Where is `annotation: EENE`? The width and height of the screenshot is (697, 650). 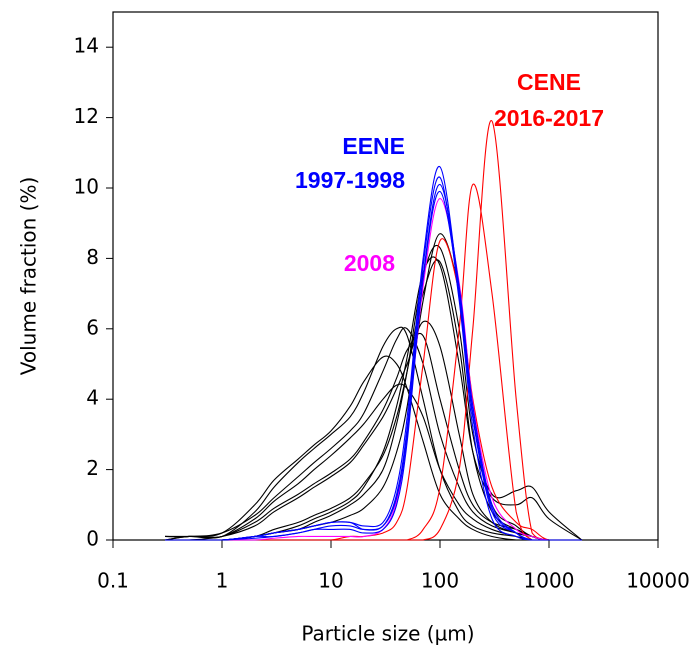
annotation: EENE is located at coordinates (373, 146).